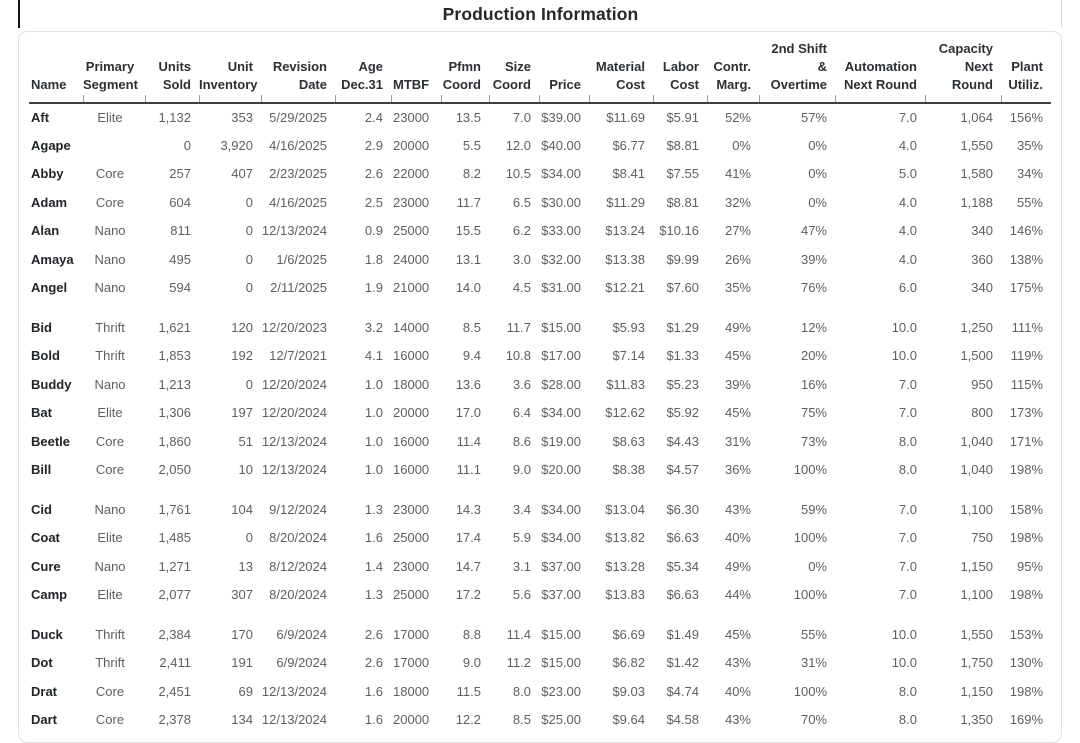 Image resolution: width=1080 pixels, height=743 pixels. What do you see at coordinates (174, 538) in the screenshot?
I see `cell-units_sold: 1,485` at bounding box center [174, 538].